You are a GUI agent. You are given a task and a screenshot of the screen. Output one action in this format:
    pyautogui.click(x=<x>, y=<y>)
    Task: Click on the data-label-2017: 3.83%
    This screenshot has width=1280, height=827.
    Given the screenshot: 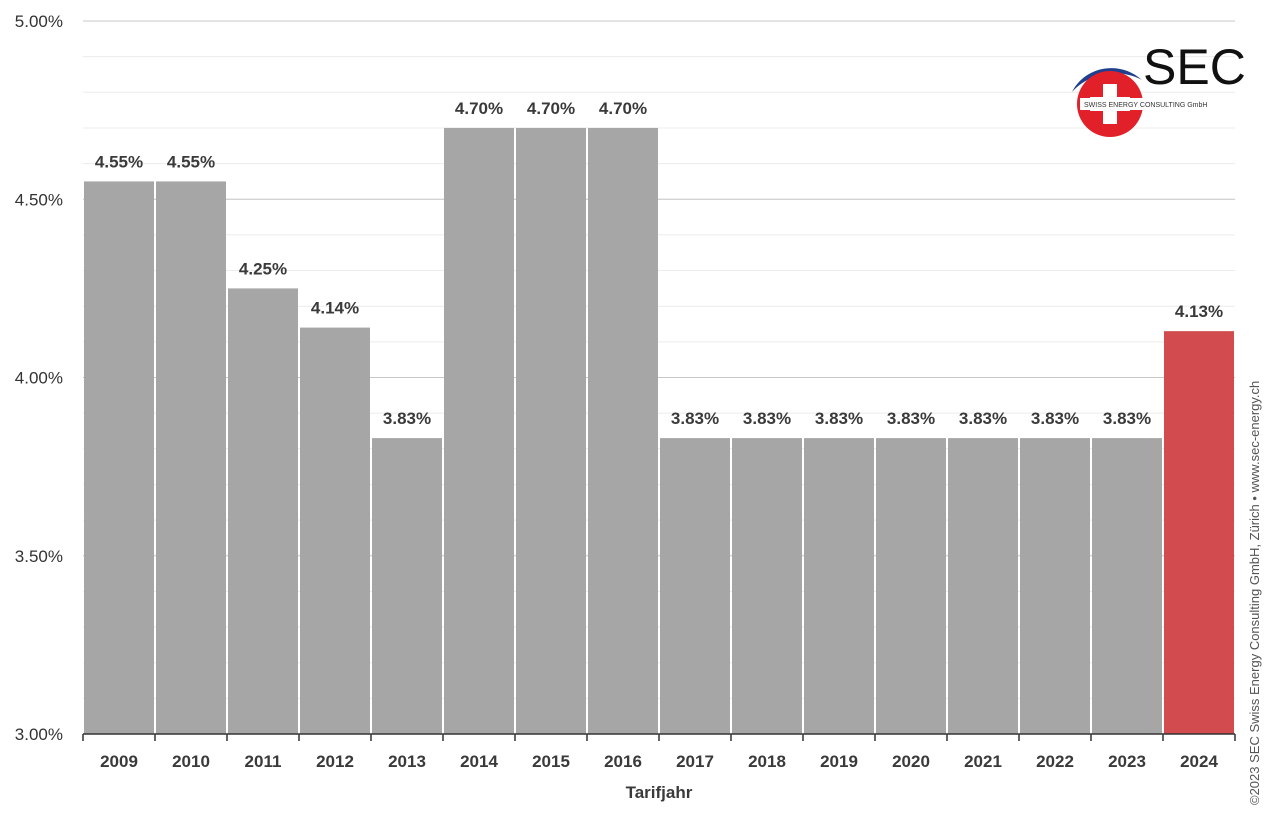 What is the action you would take?
    pyautogui.click(x=695, y=418)
    